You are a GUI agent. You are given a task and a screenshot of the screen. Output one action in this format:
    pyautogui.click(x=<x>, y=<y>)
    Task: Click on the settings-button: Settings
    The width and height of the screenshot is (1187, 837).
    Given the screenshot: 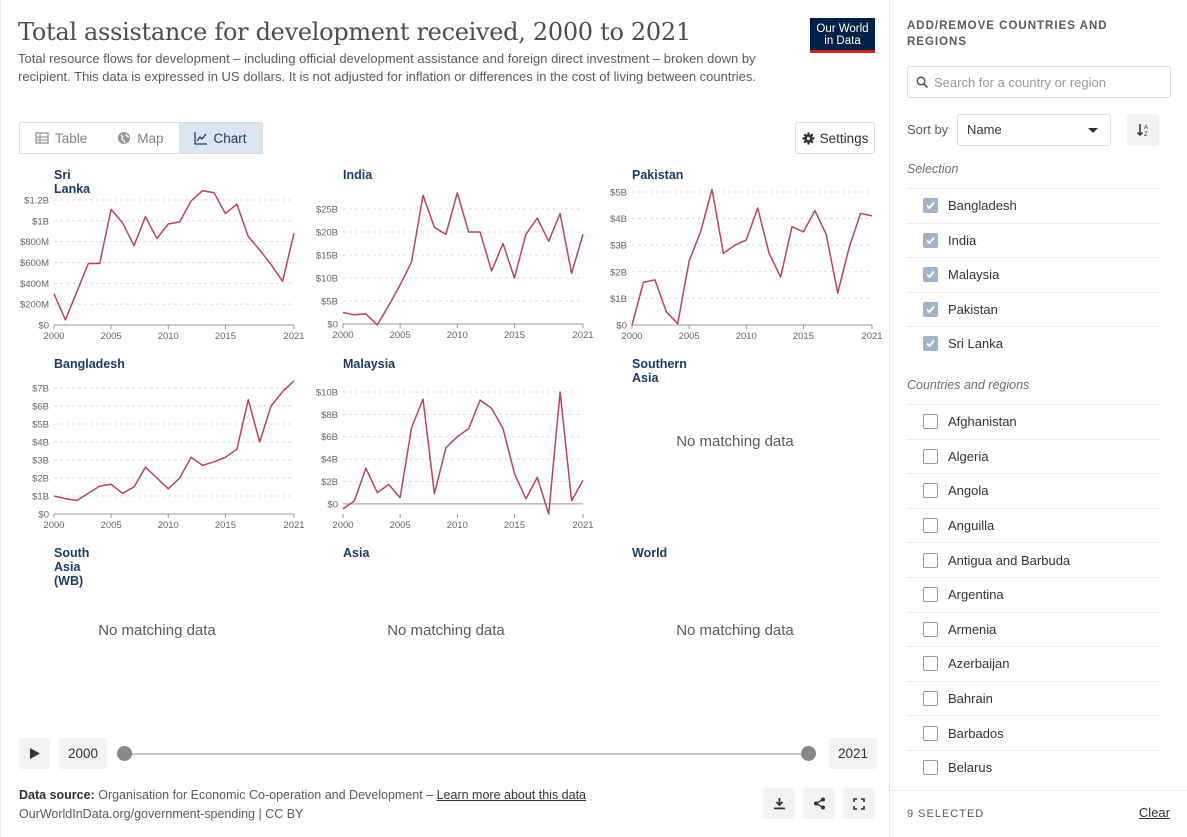 What is the action you would take?
    pyautogui.click(x=835, y=138)
    